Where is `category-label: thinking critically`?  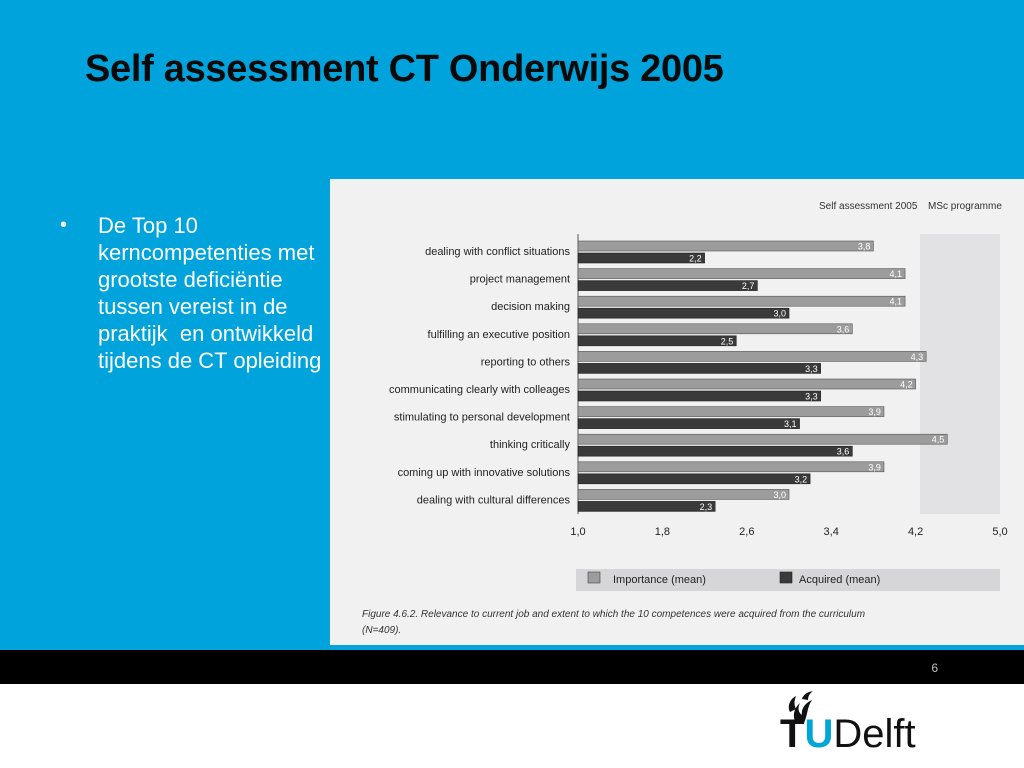
category-label: thinking critically is located at coordinates (530, 445).